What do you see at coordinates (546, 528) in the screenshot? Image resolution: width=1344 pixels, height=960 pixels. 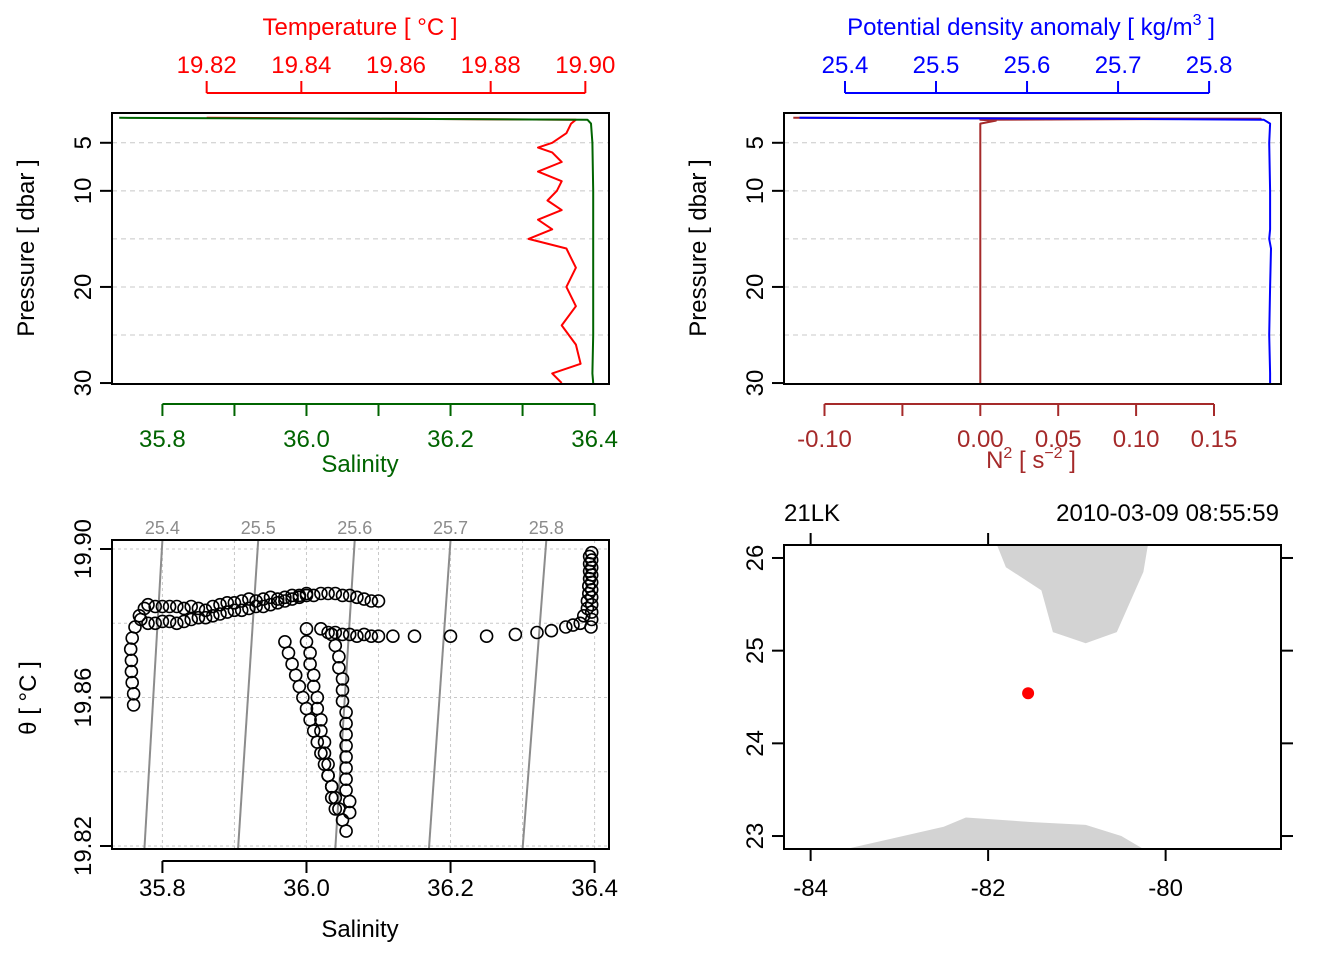 I see `isopycnal-label: 25.8` at bounding box center [546, 528].